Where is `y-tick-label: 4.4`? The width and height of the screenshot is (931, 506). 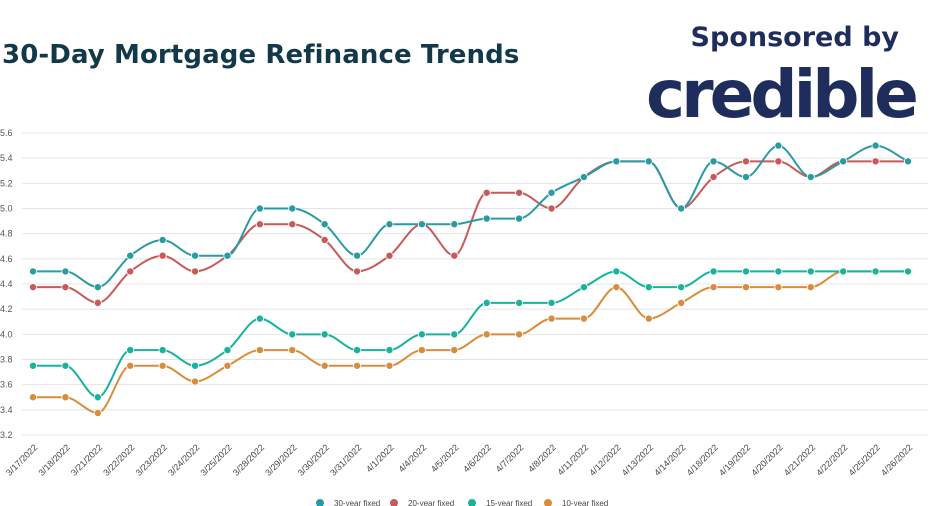 y-tick-label: 4.4 is located at coordinates (6, 284).